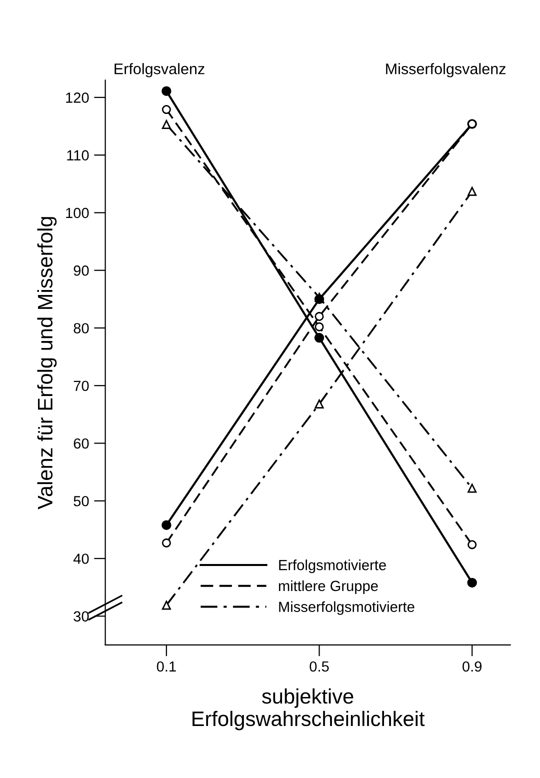  Describe the element at coordinates (81, 501) in the screenshot. I see `y-tick-label: 50` at that location.